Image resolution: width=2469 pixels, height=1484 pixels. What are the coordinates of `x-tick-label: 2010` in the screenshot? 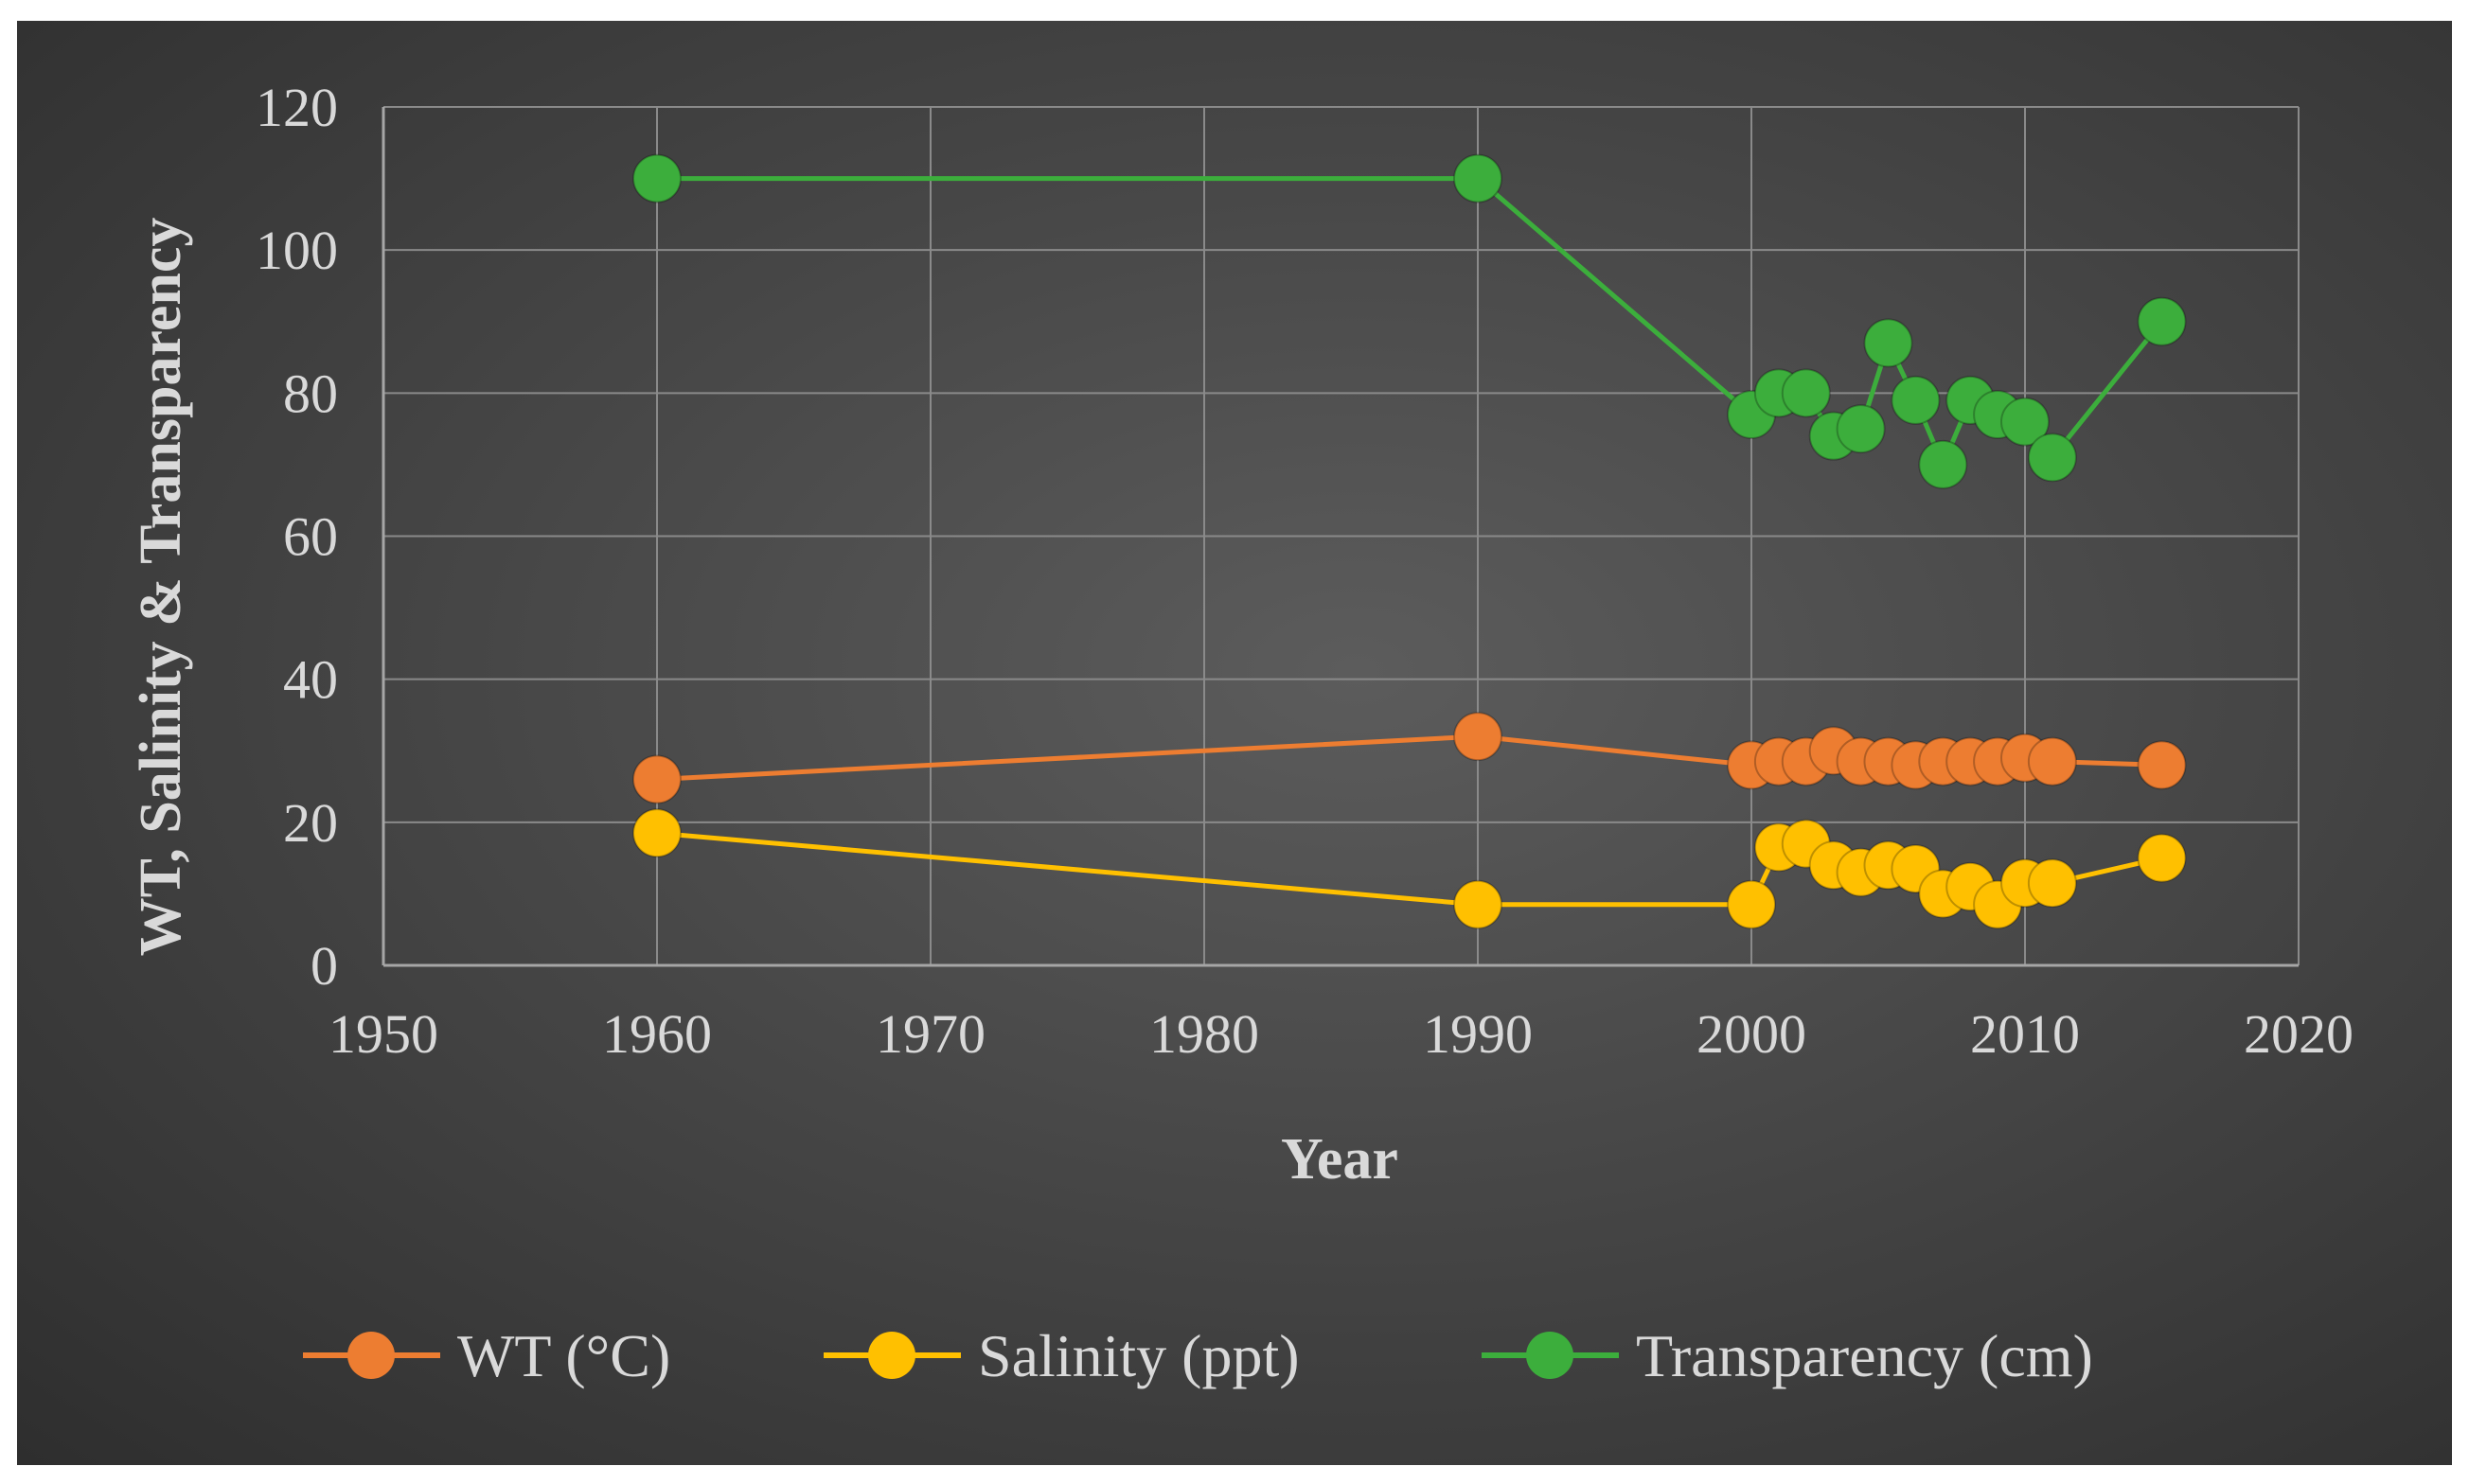 It's located at (2025, 1034).